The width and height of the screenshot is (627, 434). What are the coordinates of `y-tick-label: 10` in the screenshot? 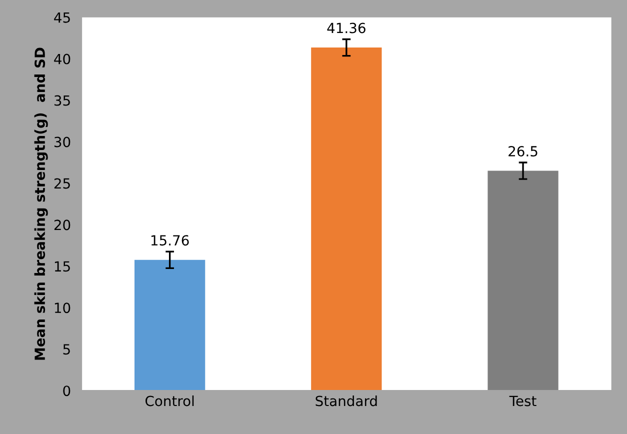 It's located at (62, 308).